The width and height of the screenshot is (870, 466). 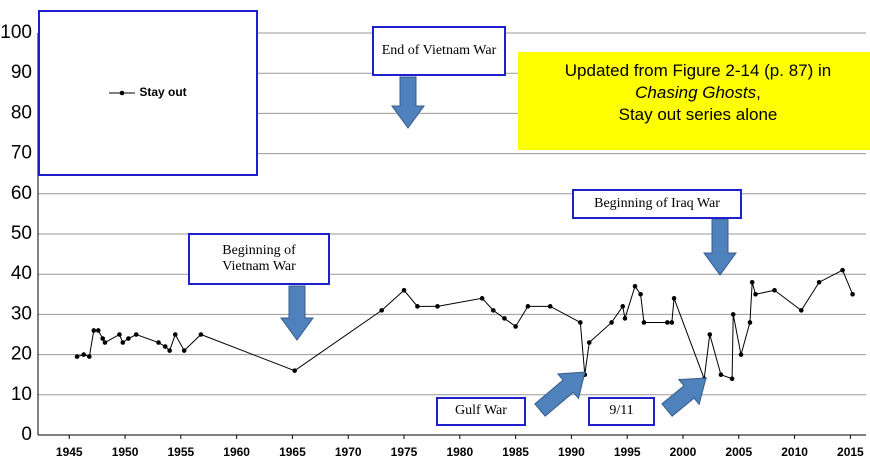 I want to click on note-line: Updated from Figure 2-14 (p. 87) in, so click(x=698, y=70).